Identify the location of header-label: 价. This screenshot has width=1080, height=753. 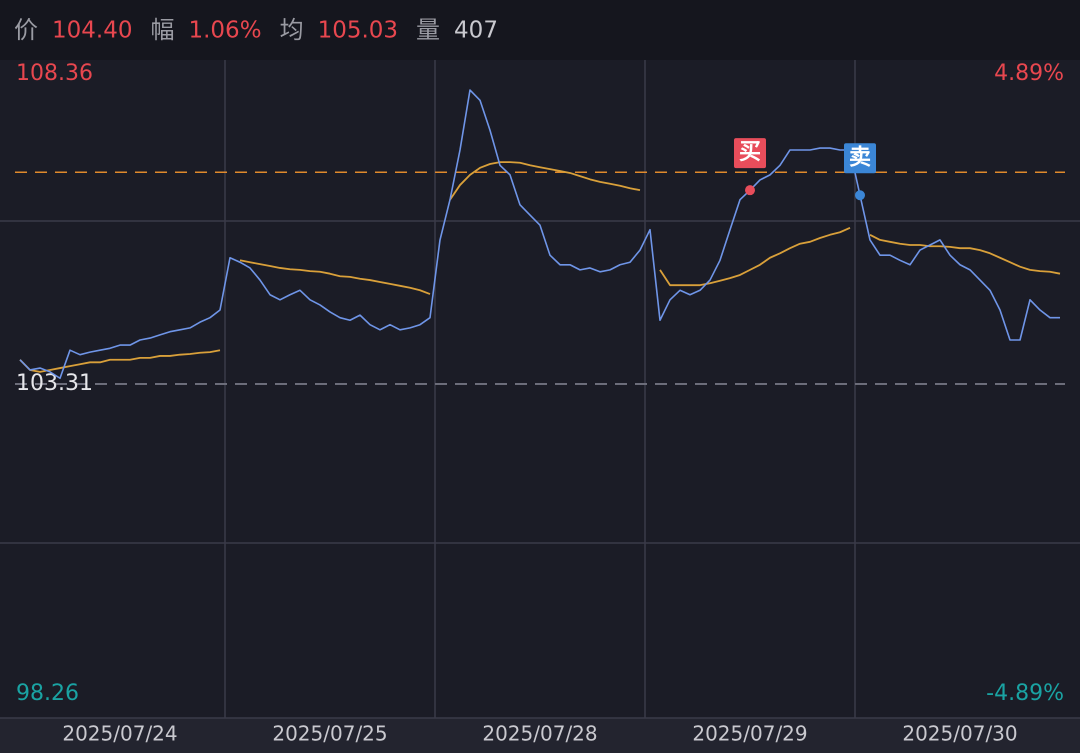
(26, 30).